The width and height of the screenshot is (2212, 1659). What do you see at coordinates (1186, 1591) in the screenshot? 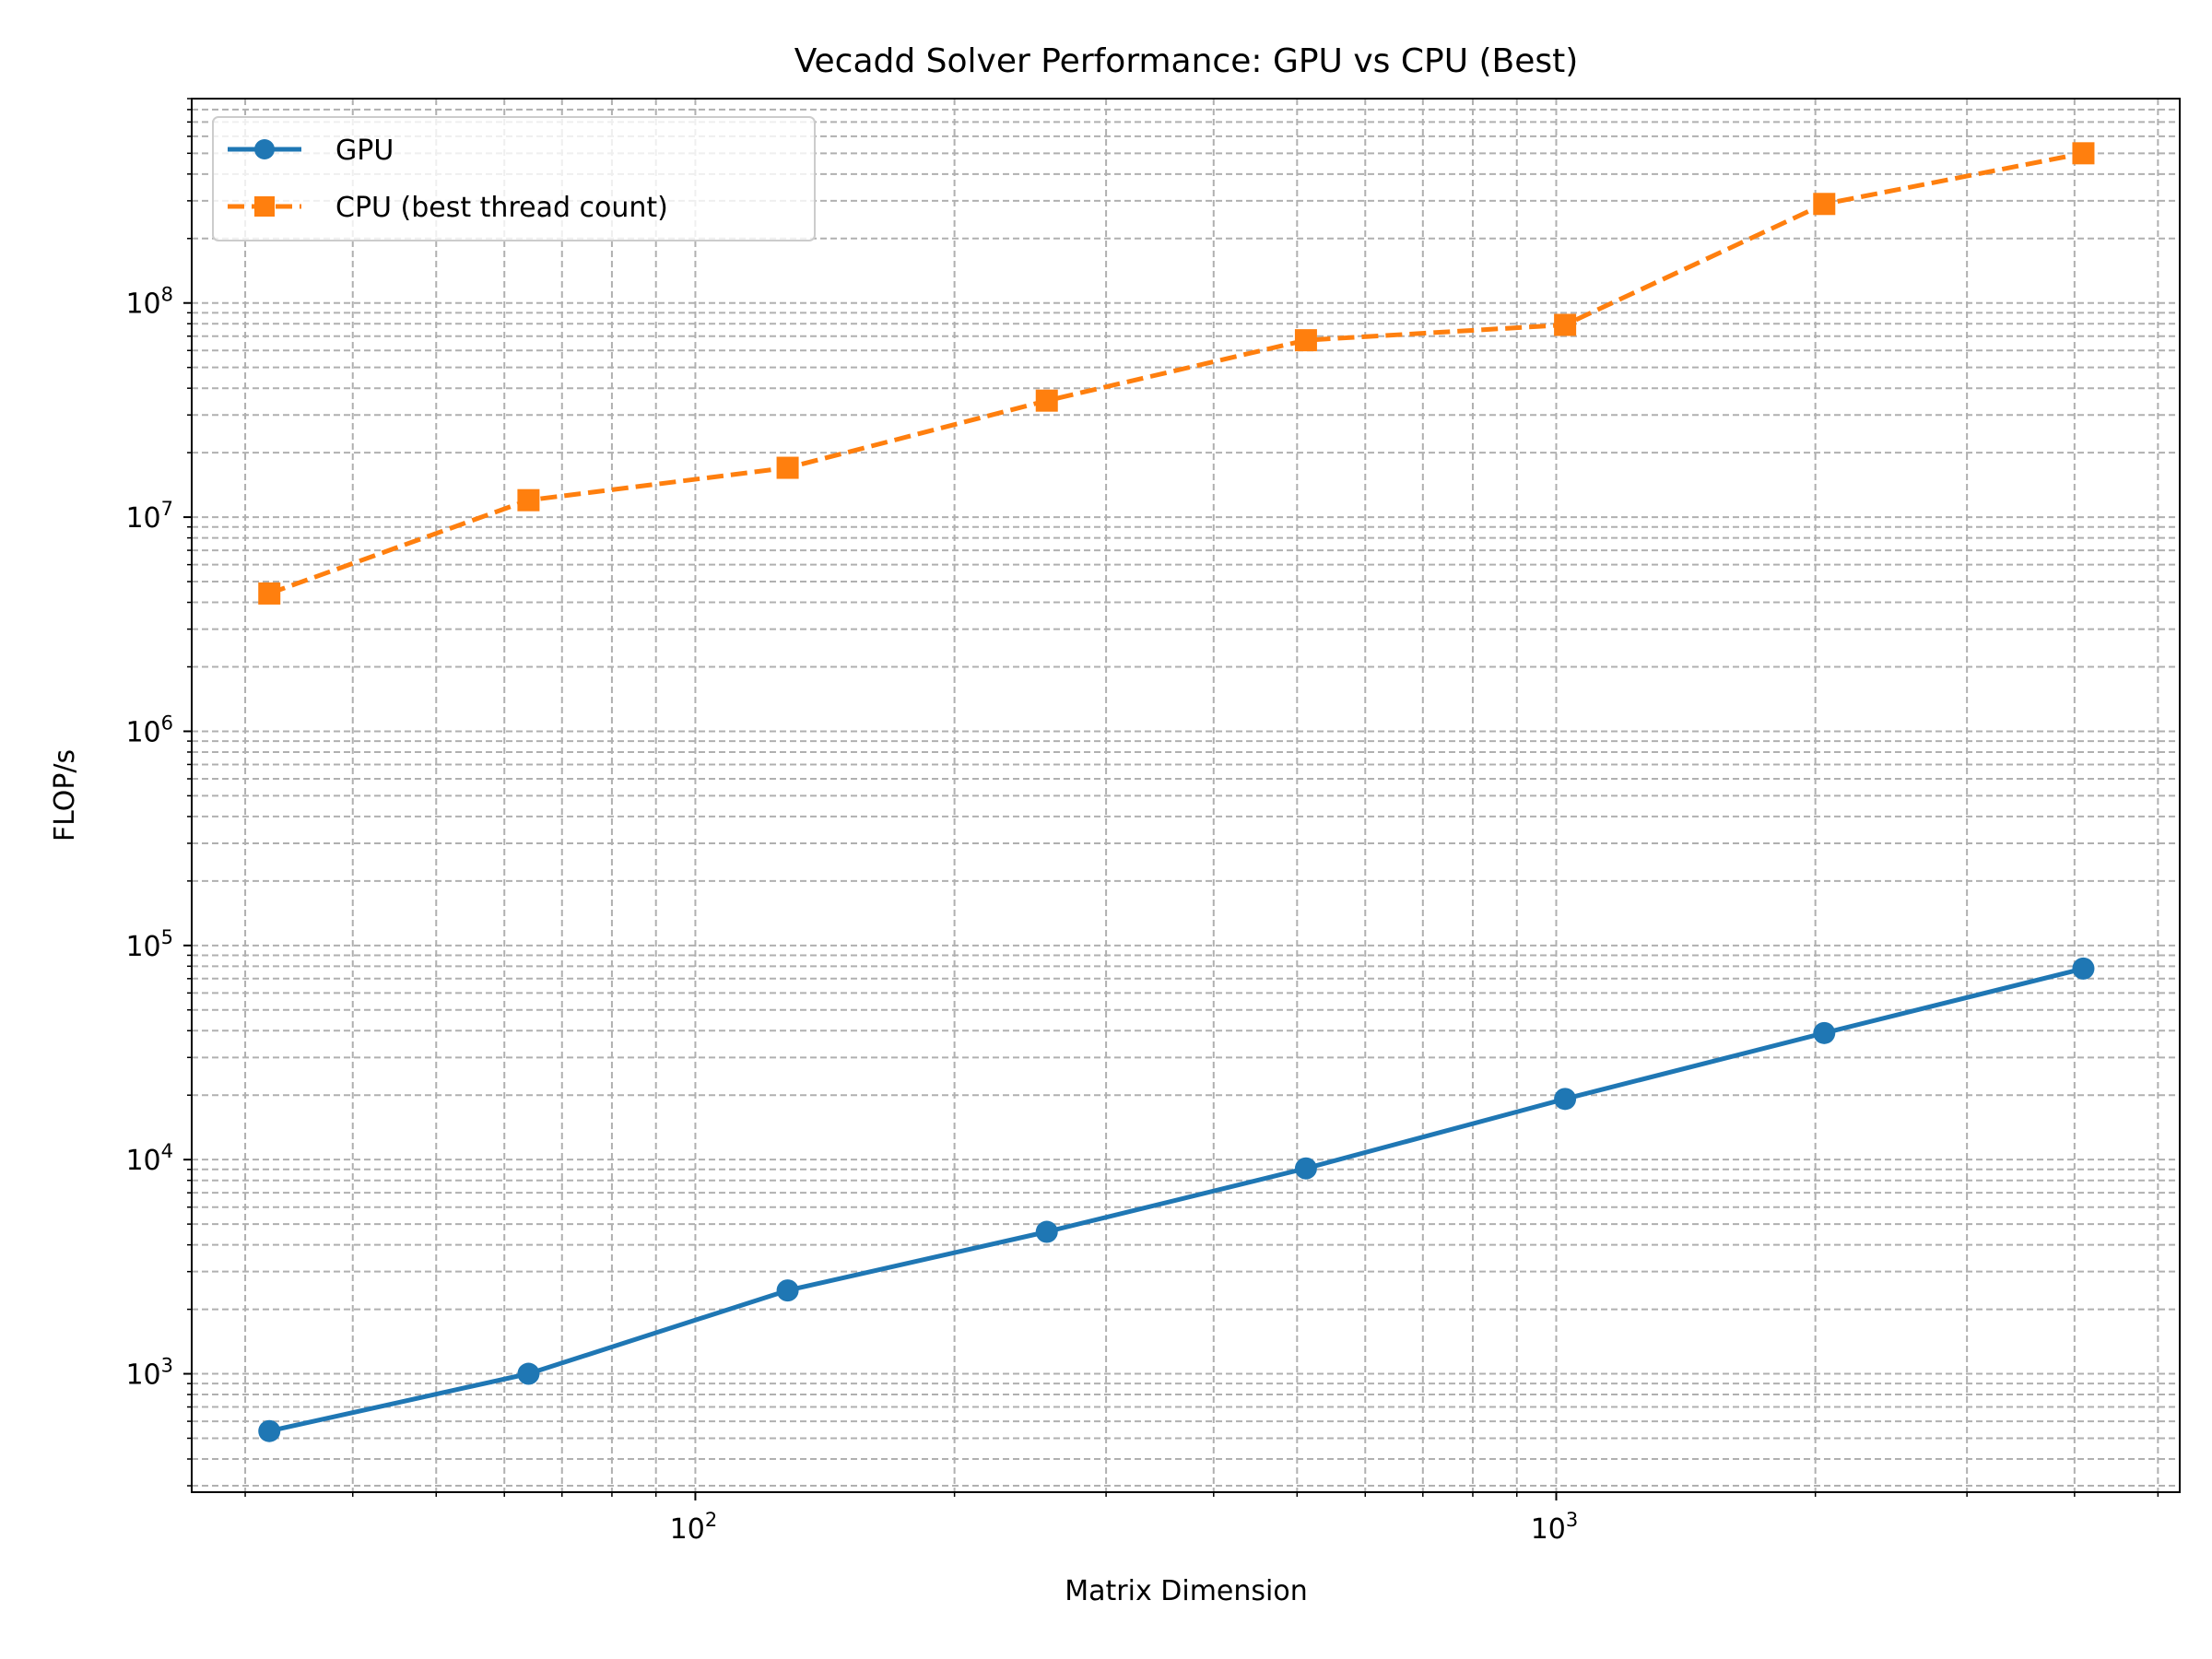
I see `x-axis-label: Matrix Dimension` at bounding box center [1186, 1591].